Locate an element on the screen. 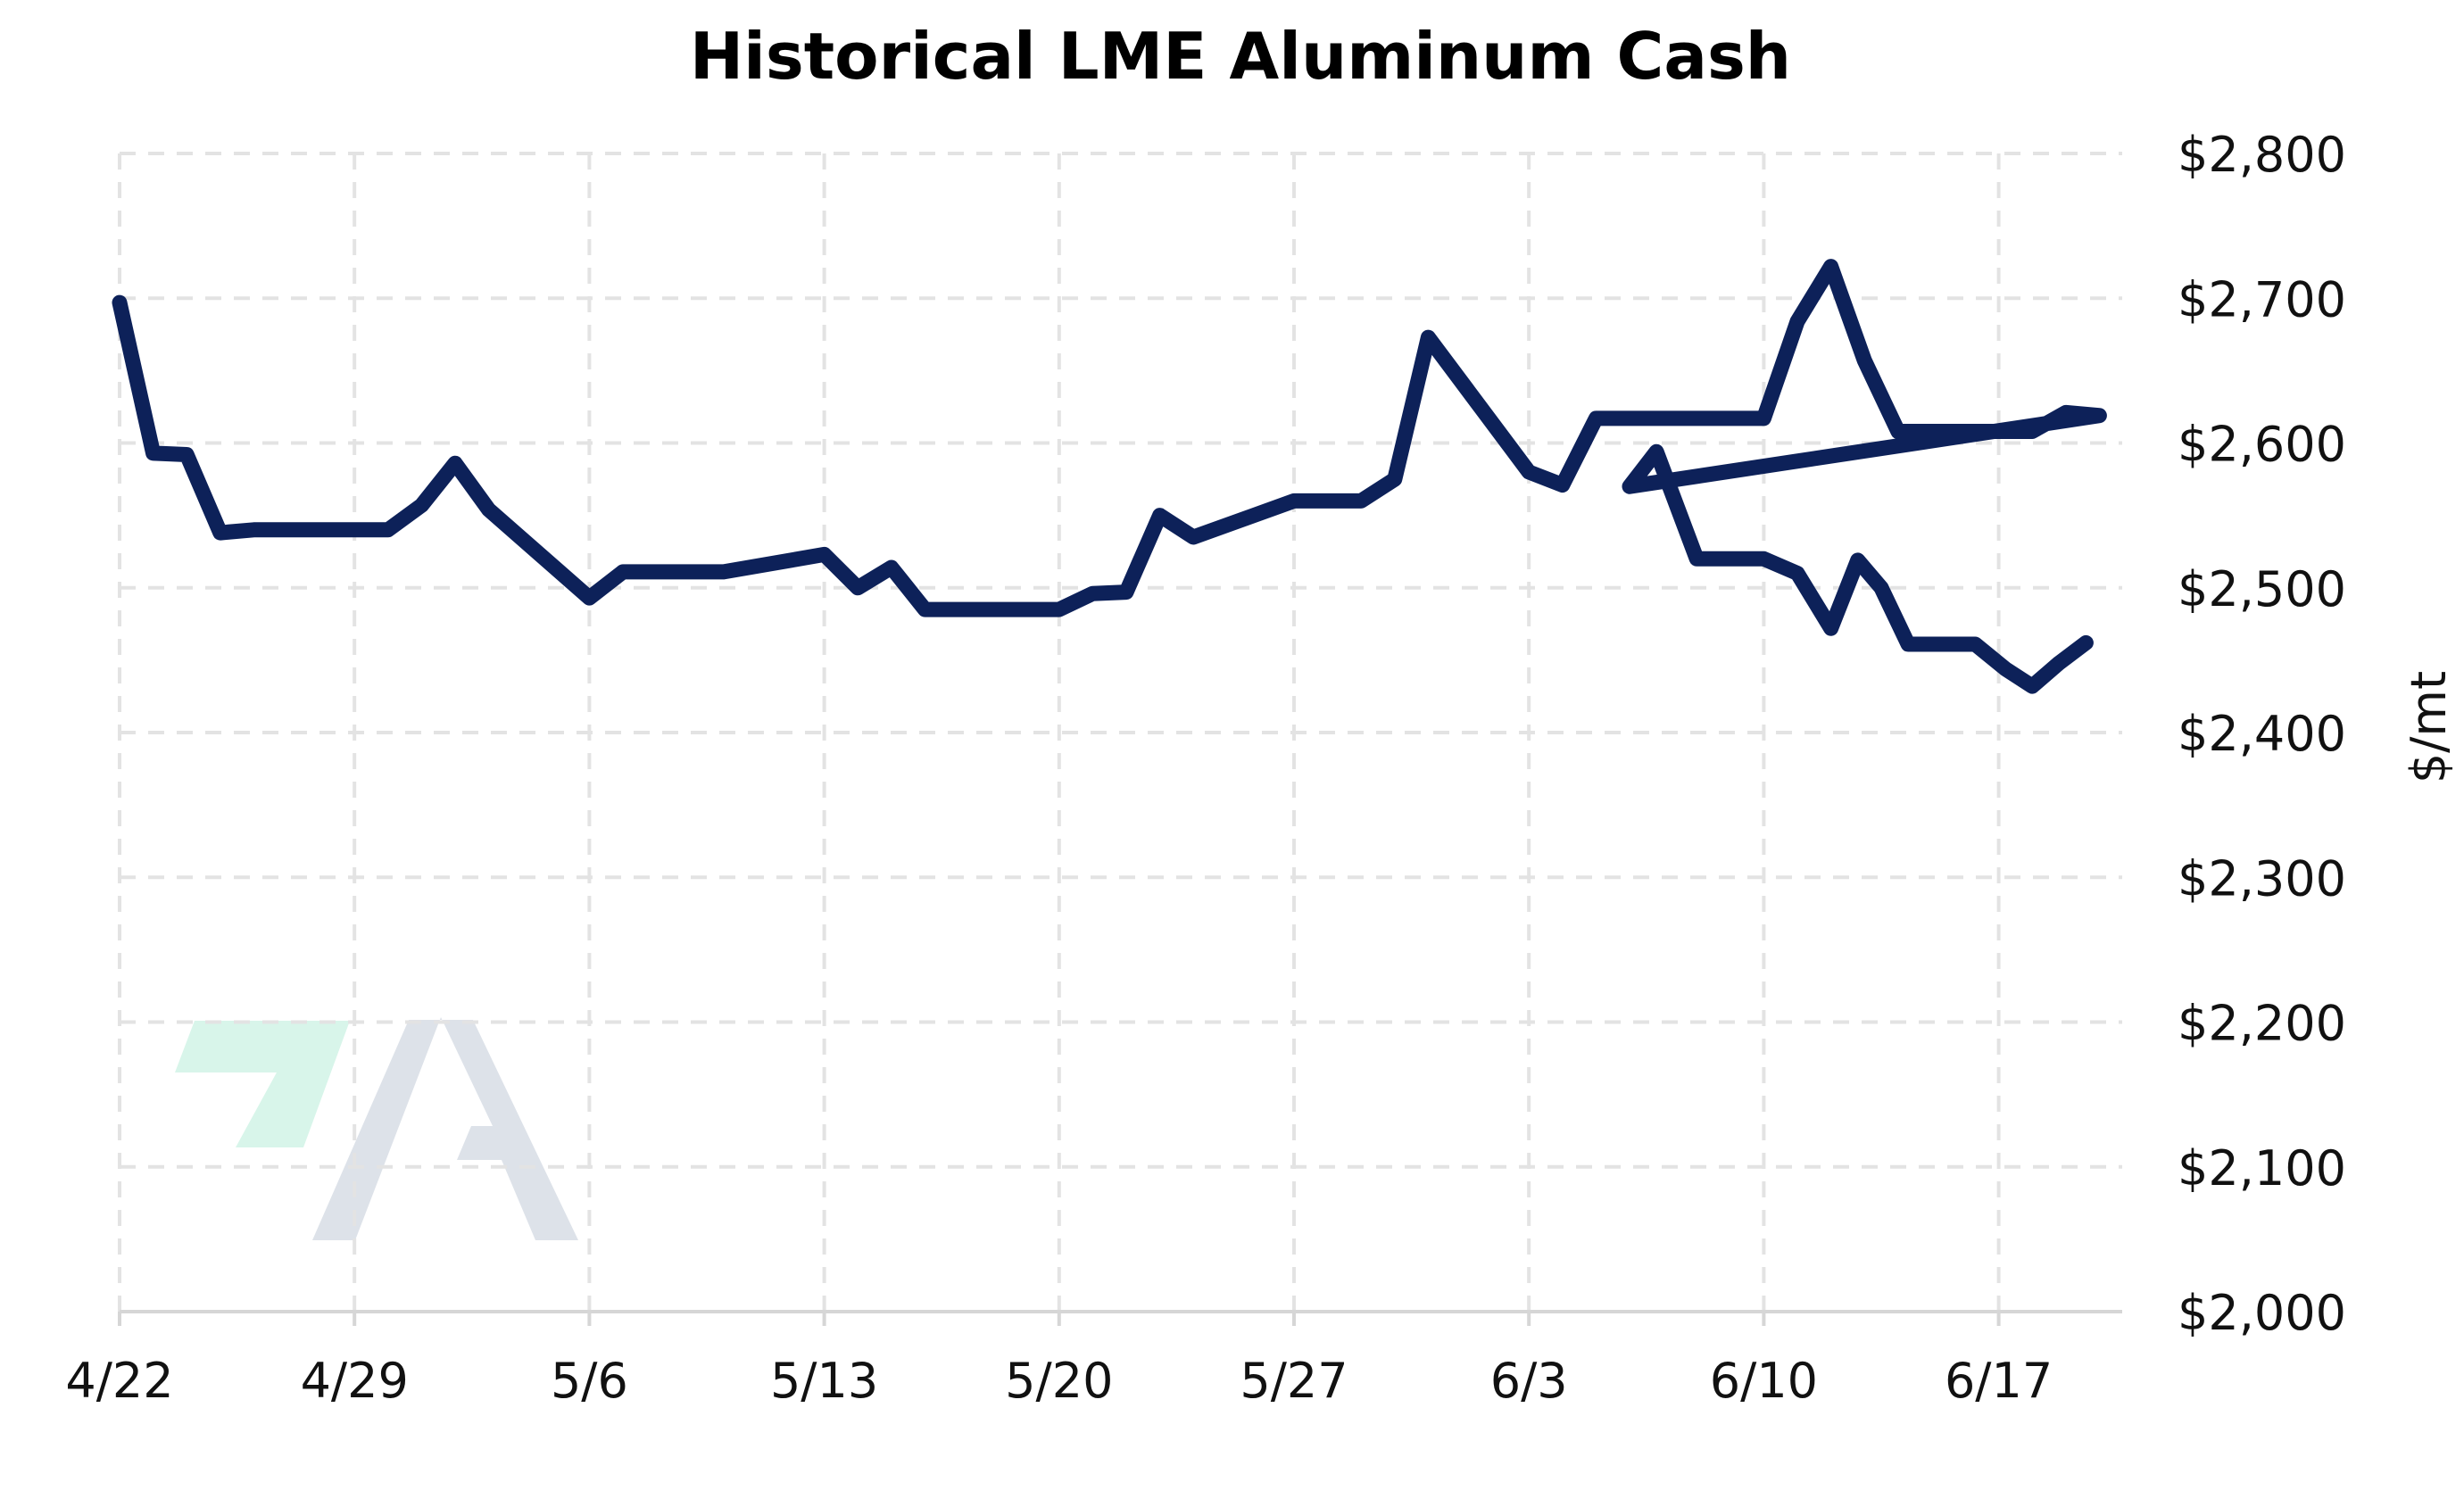  y-tick-label: $2,800 is located at coordinates (2262, 155).